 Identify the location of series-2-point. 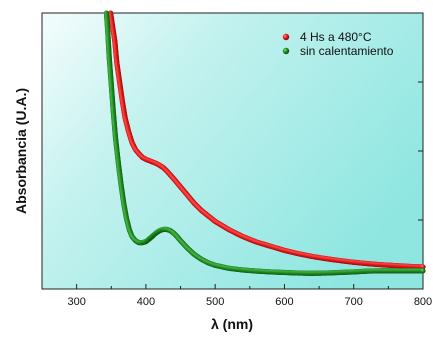
(423, 271).